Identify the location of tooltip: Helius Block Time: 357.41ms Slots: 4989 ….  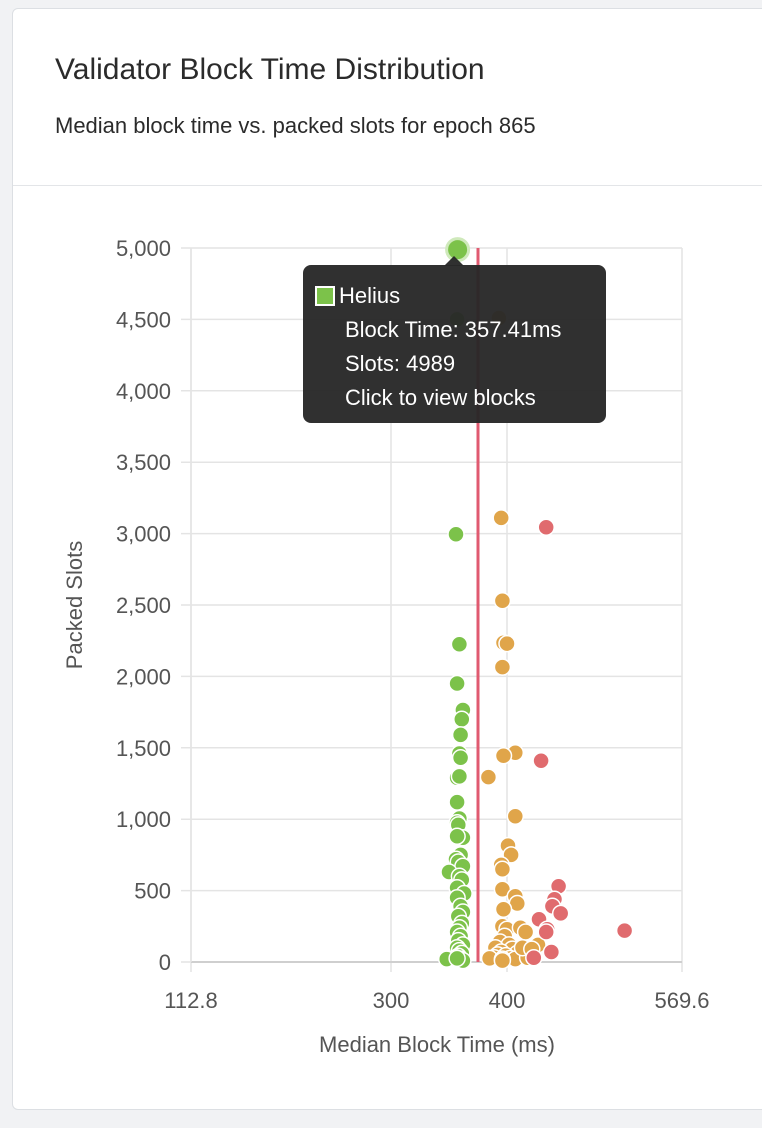
(454, 344).